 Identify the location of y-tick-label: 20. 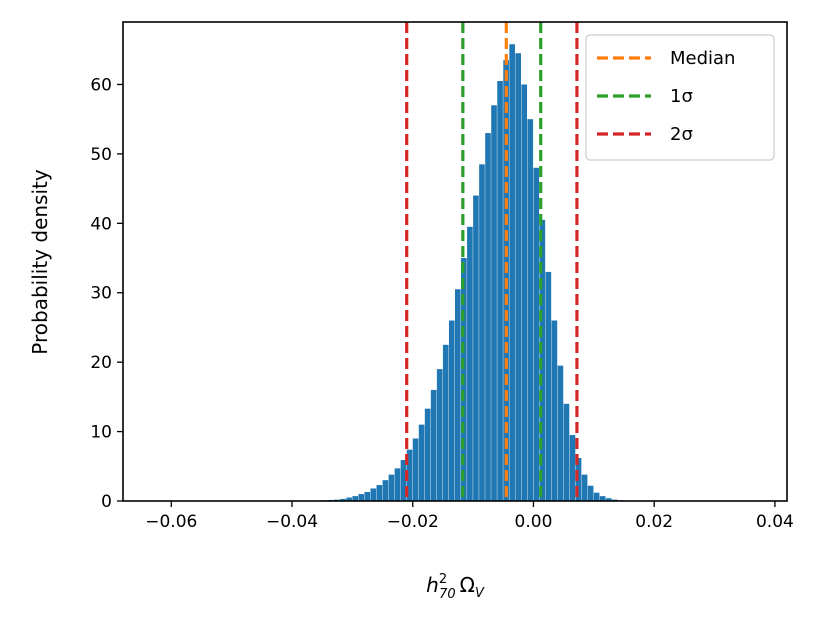
(101, 363).